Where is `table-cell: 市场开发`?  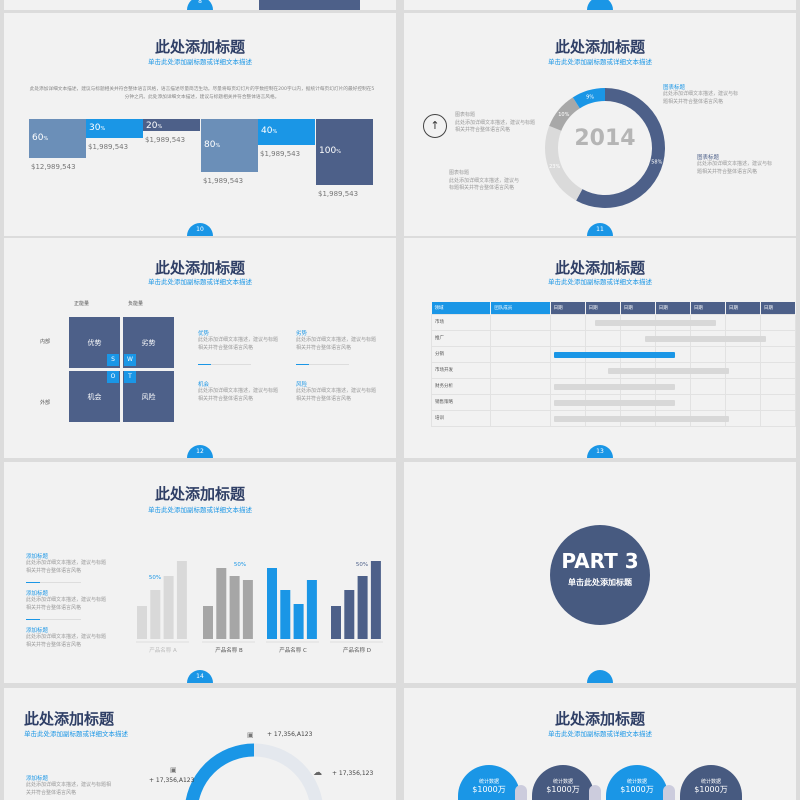 table-cell: 市场开发 is located at coordinates (461, 370).